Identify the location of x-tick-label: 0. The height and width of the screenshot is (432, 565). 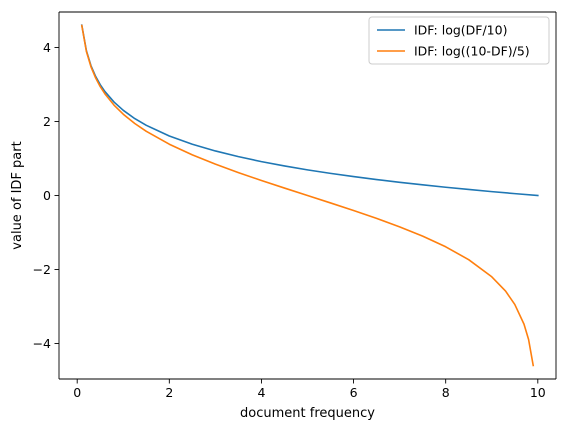
(77, 392).